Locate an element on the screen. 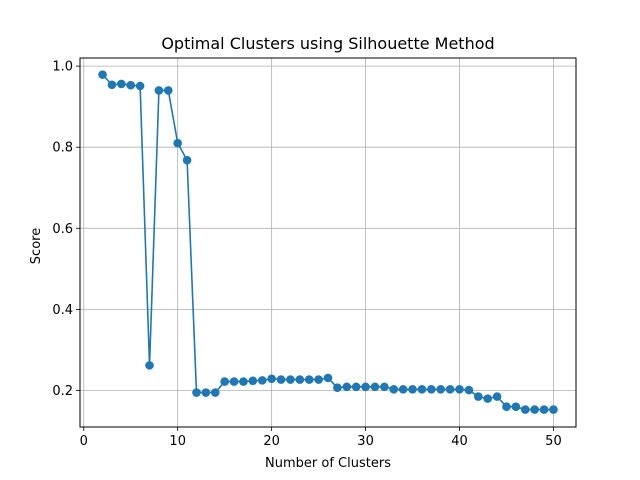  x-tick-label: 50 is located at coordinates (553, 441).